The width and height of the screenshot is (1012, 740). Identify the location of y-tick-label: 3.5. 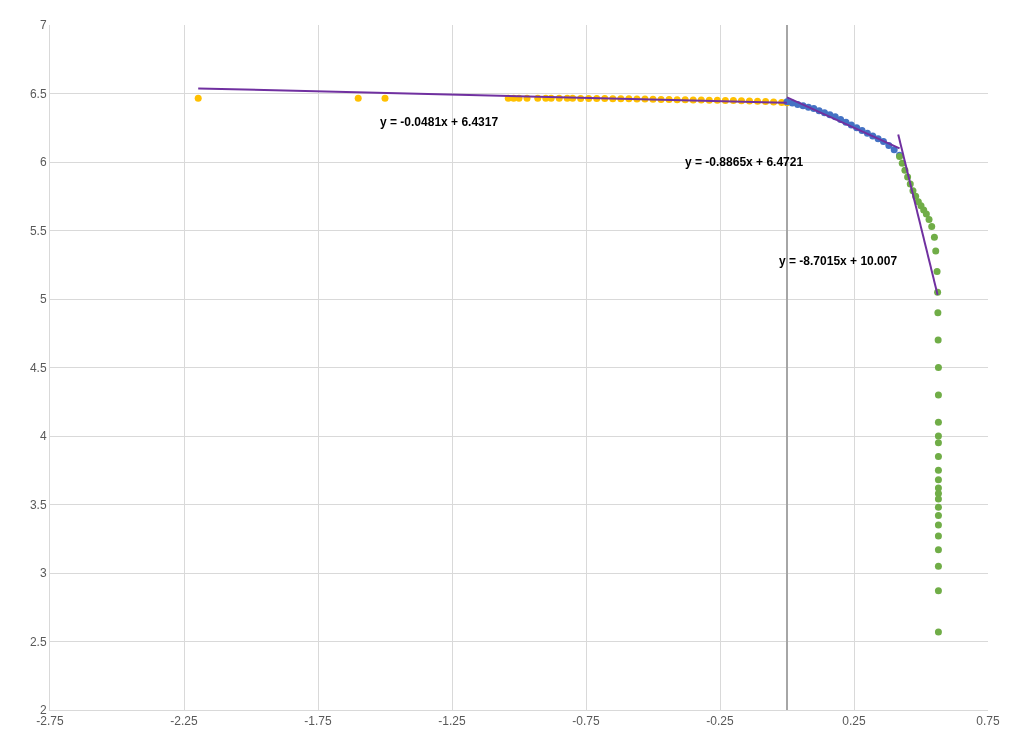
(38, 504).